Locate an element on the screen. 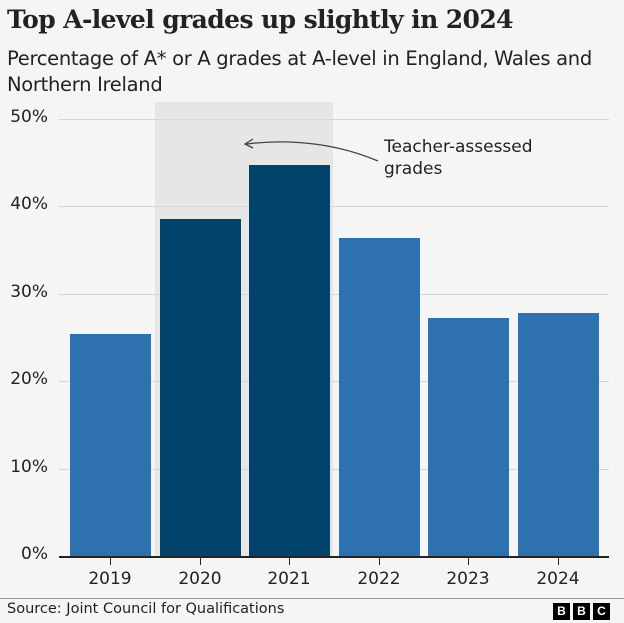 This screenshot has width=624, height=623. x-tick-label: 2019 is located at coordinates (110, 579).